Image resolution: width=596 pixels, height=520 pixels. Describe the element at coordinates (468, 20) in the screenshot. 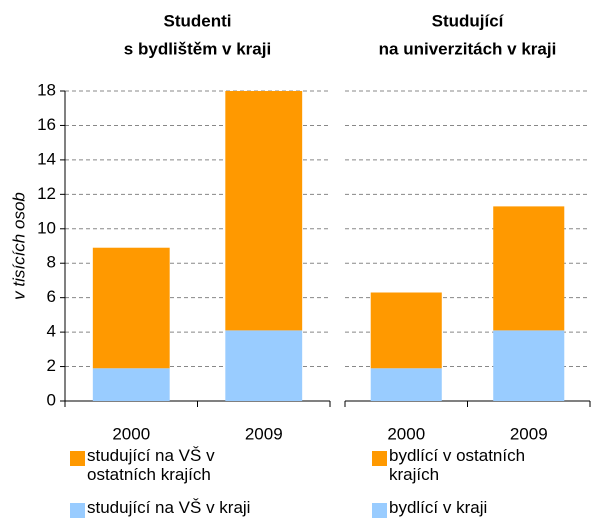

I see `chart-title: Studující` at that location.